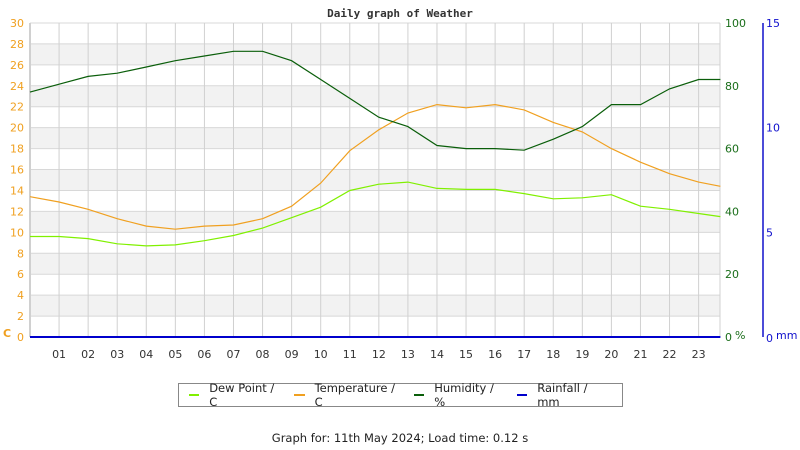 The image size is (800, 450). What do you see at coordinates (17, 44) in the screenshot?
I see `svg-text: 28` at bounding box center [17, 44].